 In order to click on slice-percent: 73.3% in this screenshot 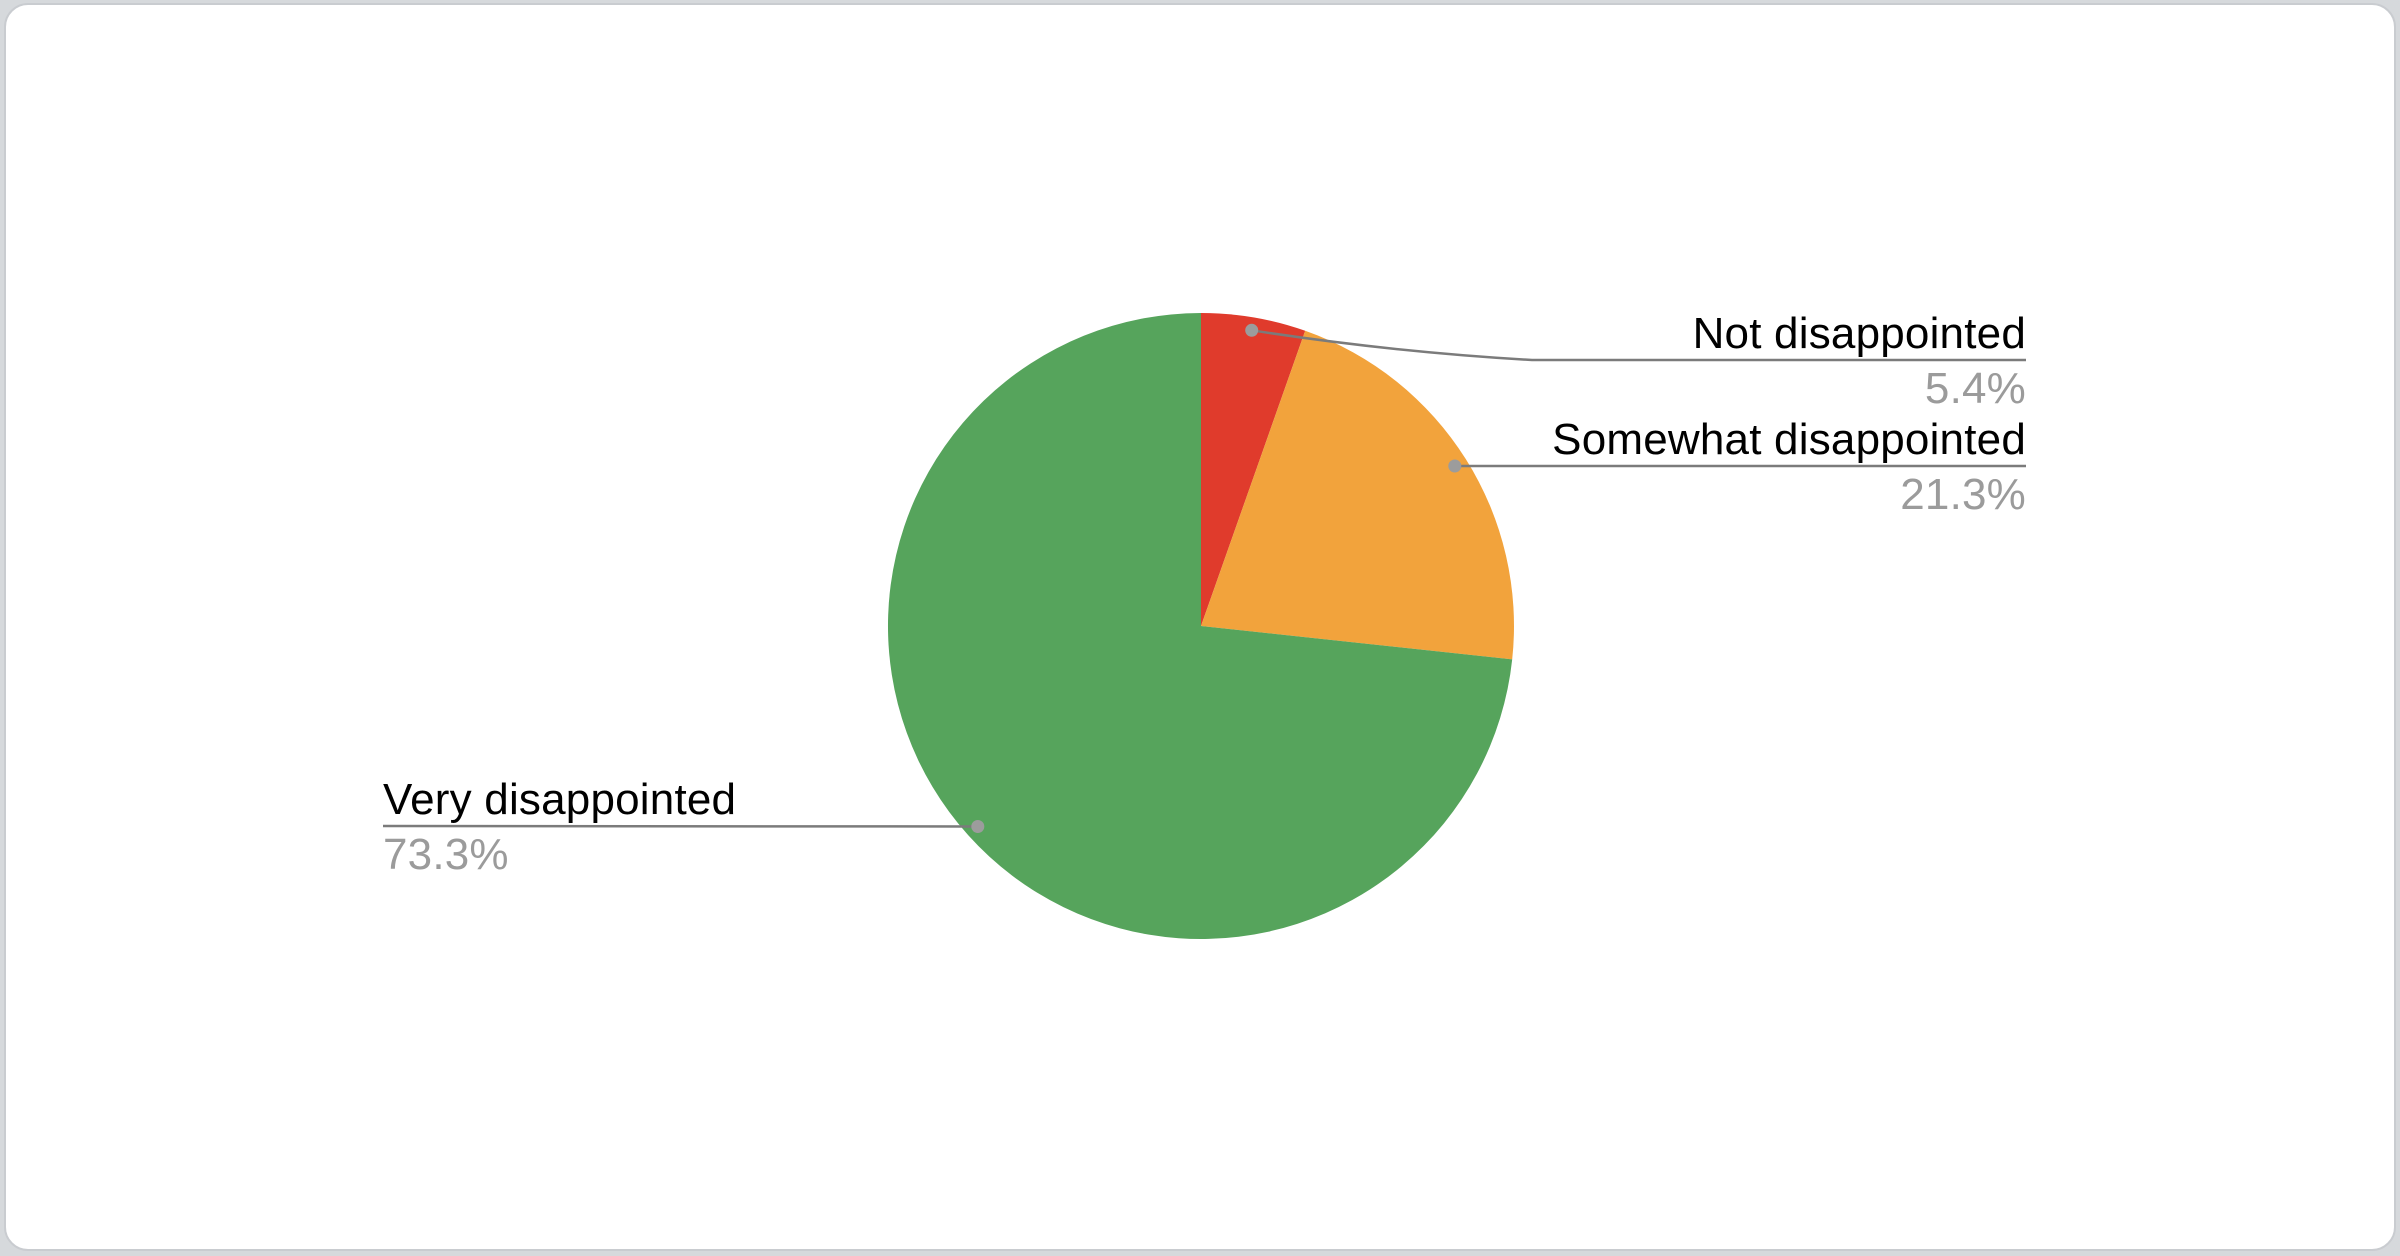, I will do `click(446, 854)`.